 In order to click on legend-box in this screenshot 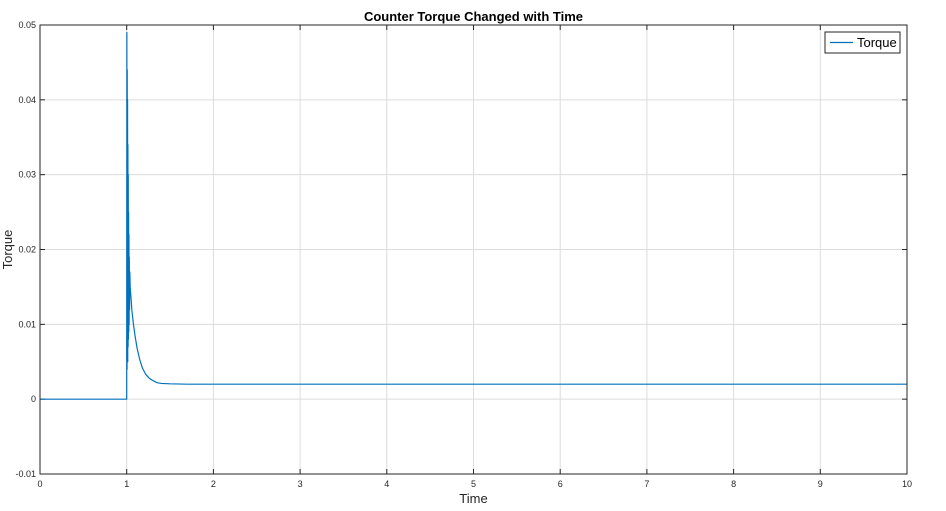, I will do `click(862, 42)`.